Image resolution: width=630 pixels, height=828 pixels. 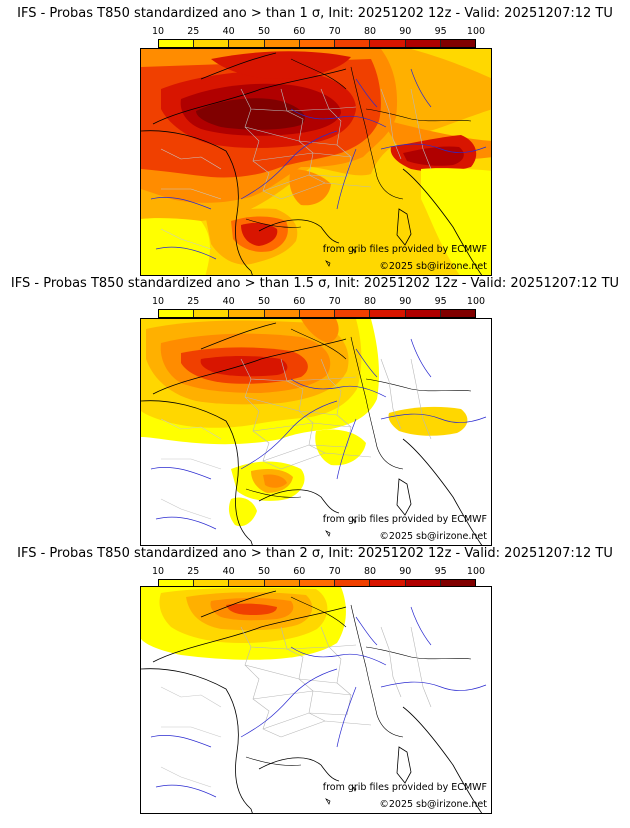 I want to click on panel-1-legend: 10 25 40 50 60 70 80 90 95 100, so click(x=318, y=41).